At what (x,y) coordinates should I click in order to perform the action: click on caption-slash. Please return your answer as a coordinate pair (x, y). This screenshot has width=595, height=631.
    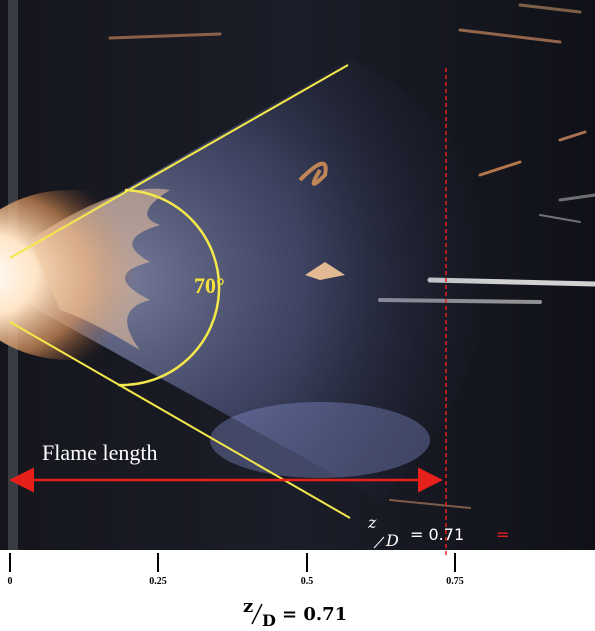
    Looking at the image, I should click on (257, 614).